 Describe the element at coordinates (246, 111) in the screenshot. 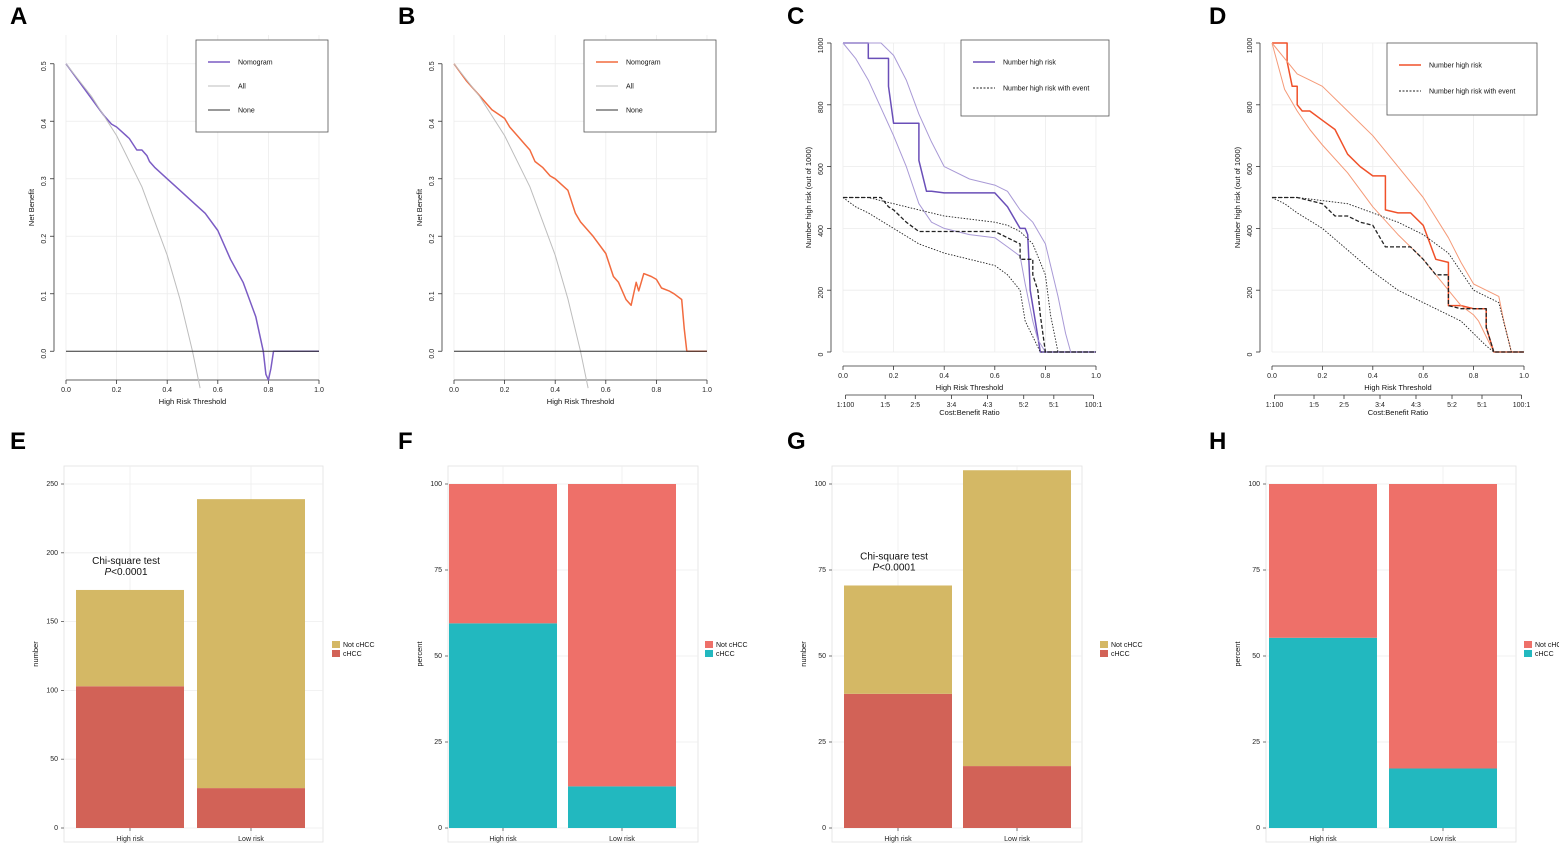

I see `legend-label: None` at that location.